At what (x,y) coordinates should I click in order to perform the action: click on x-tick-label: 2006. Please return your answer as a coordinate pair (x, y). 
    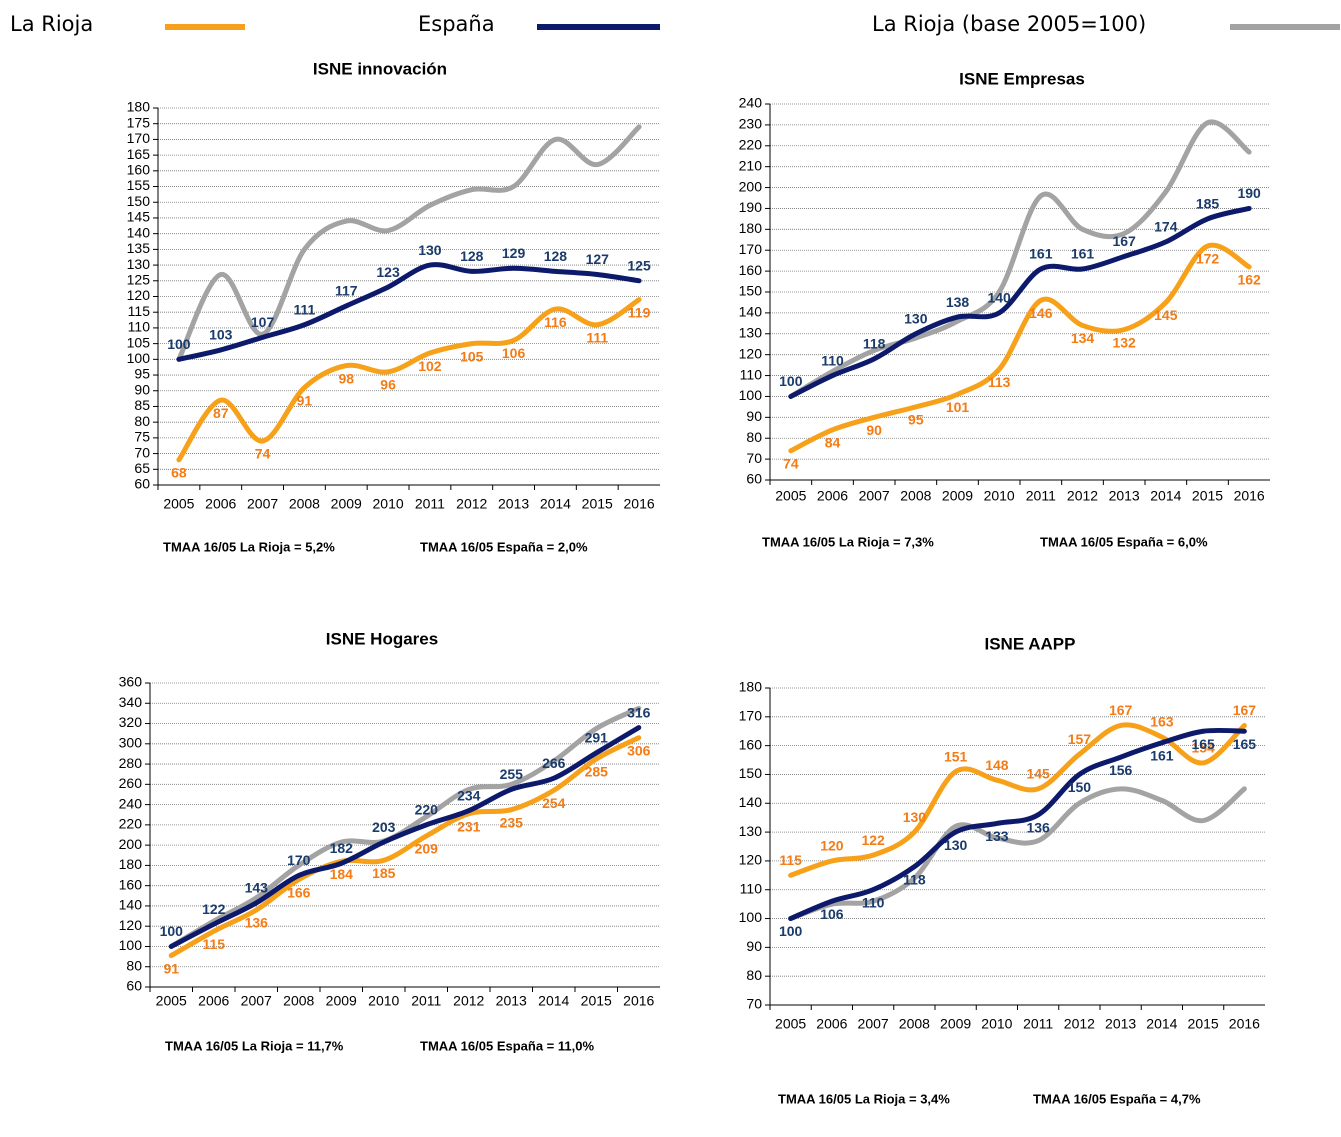
    Looking at the image, I should click on (831, 1024).